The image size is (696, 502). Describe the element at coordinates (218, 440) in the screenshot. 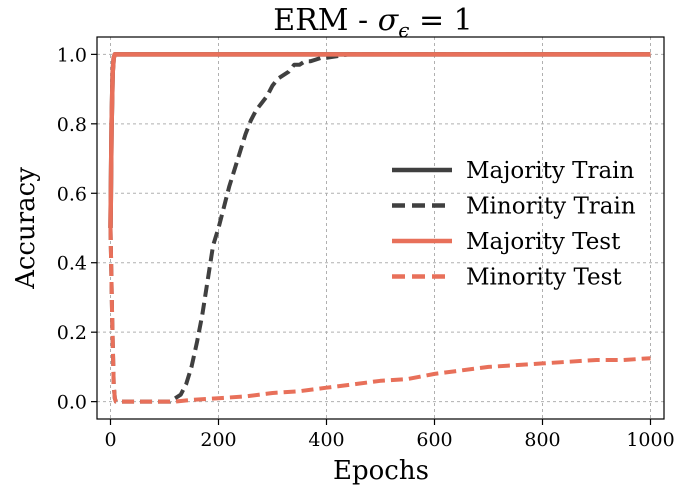

I see `x-tick-label: 200` at that location.